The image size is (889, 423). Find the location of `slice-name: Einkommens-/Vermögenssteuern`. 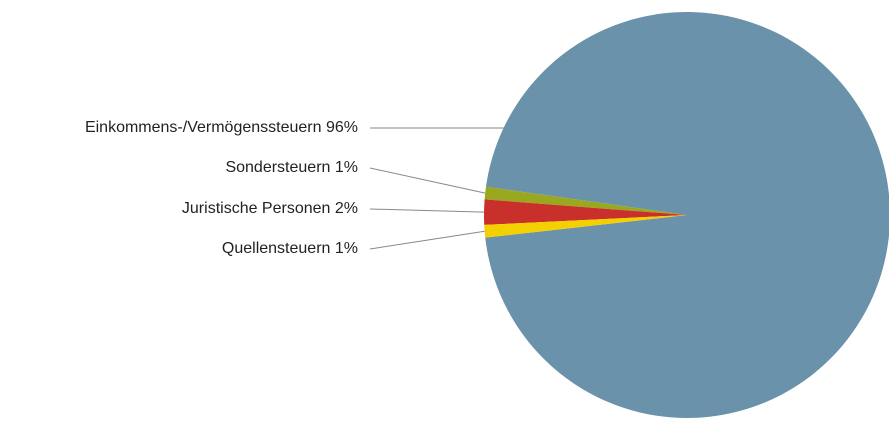

slice-name: Einkommens-/Vermögenssteuern is located at coordinates (203, 127).